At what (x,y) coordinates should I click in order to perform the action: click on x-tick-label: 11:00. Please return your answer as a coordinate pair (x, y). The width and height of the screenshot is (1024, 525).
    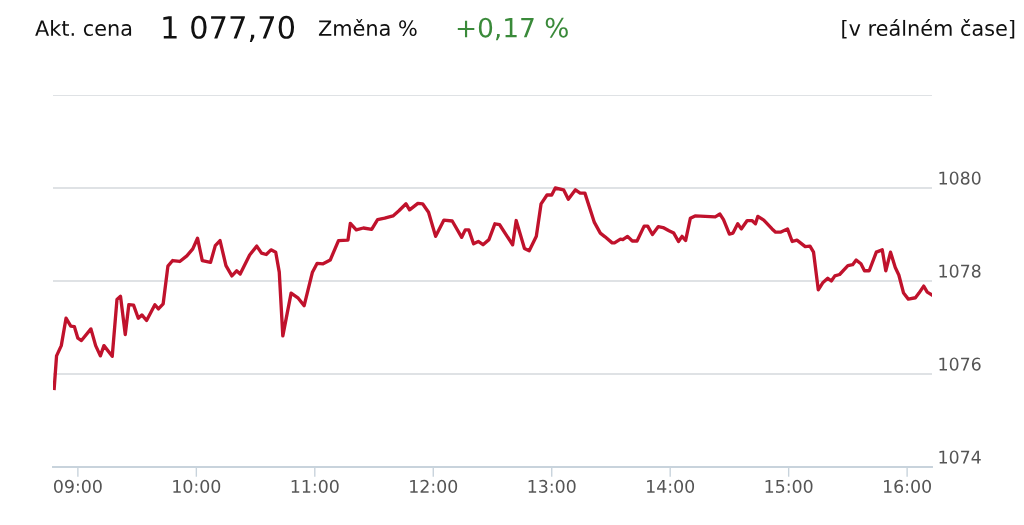
    Looking at the image, I should click on (315, 486).